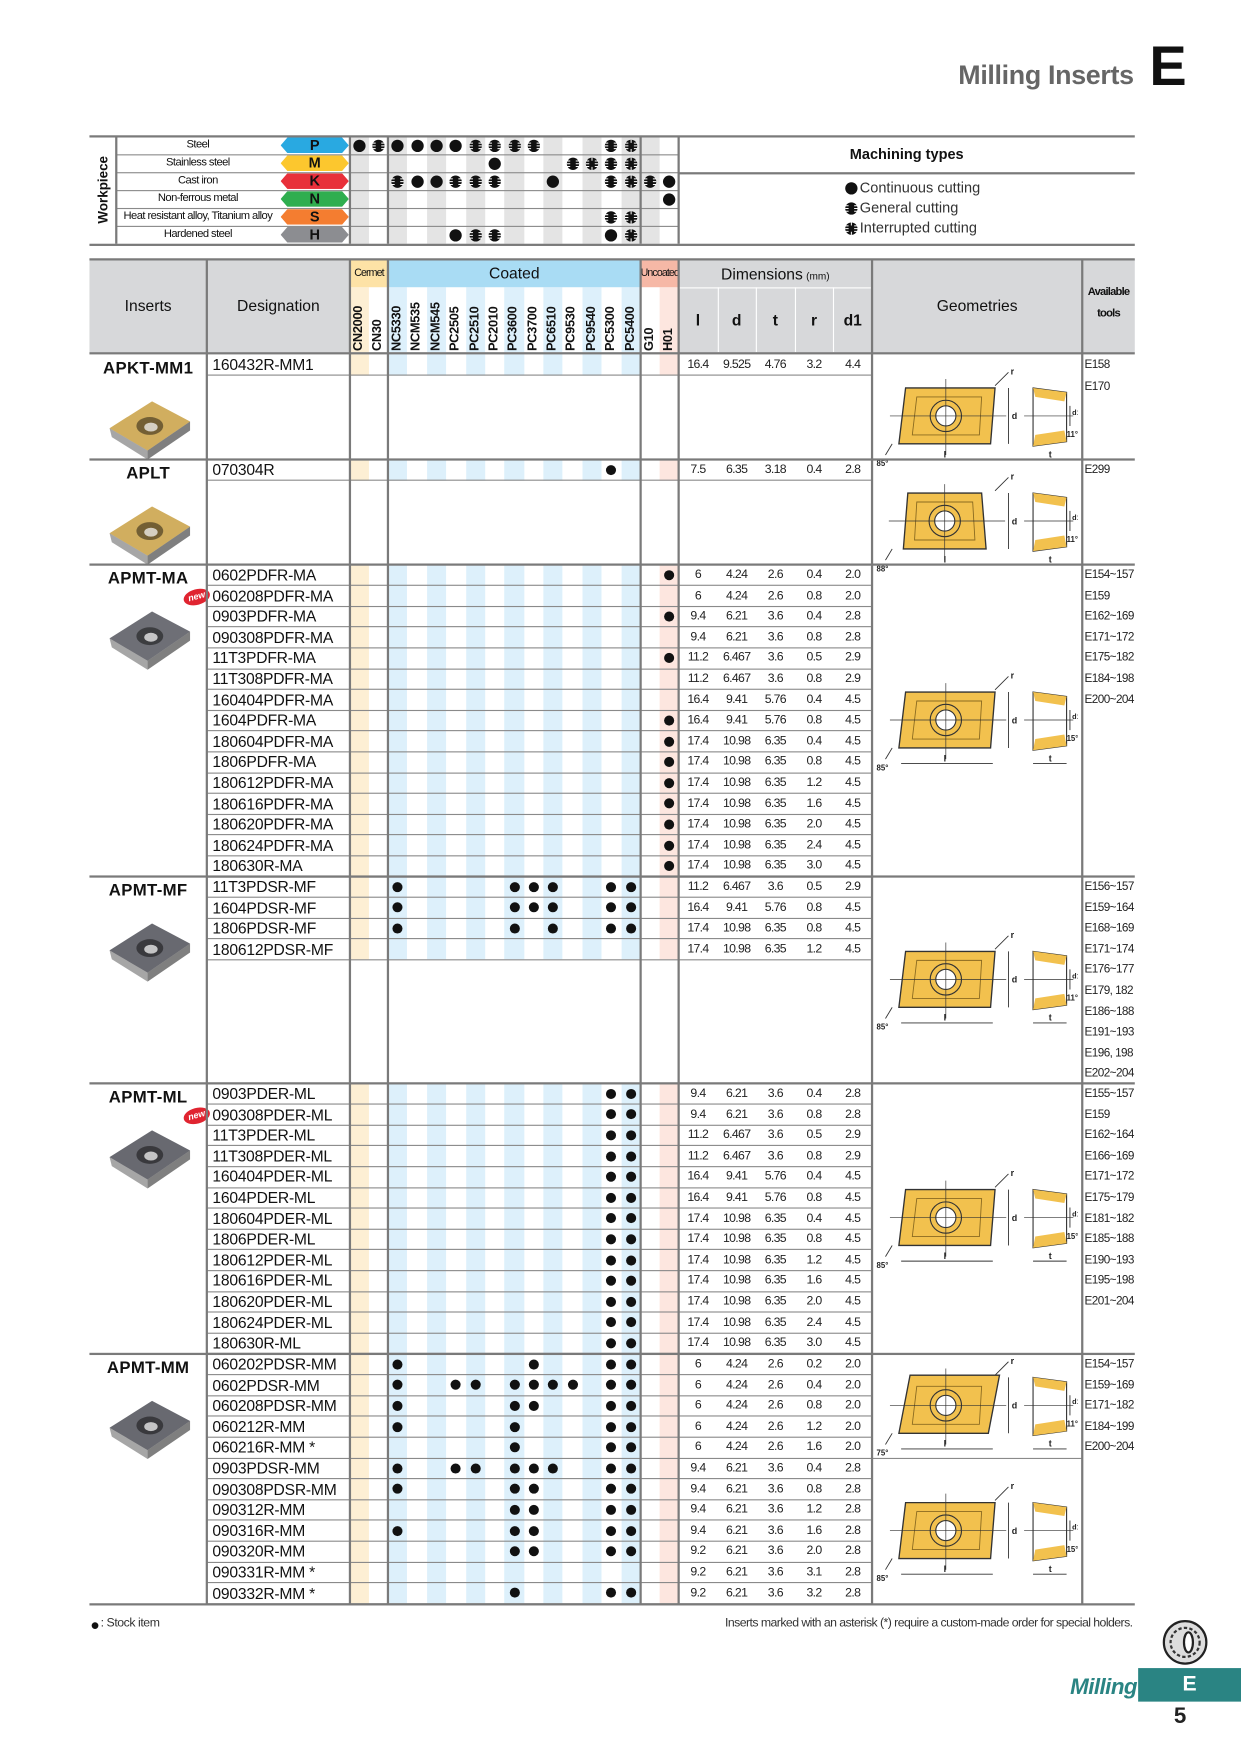 This screenshot has height=1754, width=1241. I want to click on tool-ref: E159, so click(1097, 595).